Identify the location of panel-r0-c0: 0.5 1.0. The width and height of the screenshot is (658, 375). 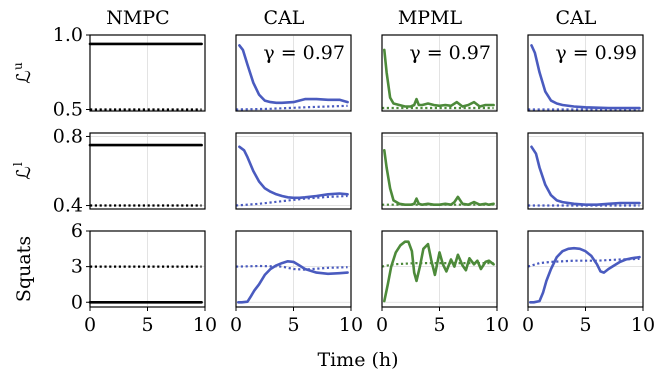
(129, 72).